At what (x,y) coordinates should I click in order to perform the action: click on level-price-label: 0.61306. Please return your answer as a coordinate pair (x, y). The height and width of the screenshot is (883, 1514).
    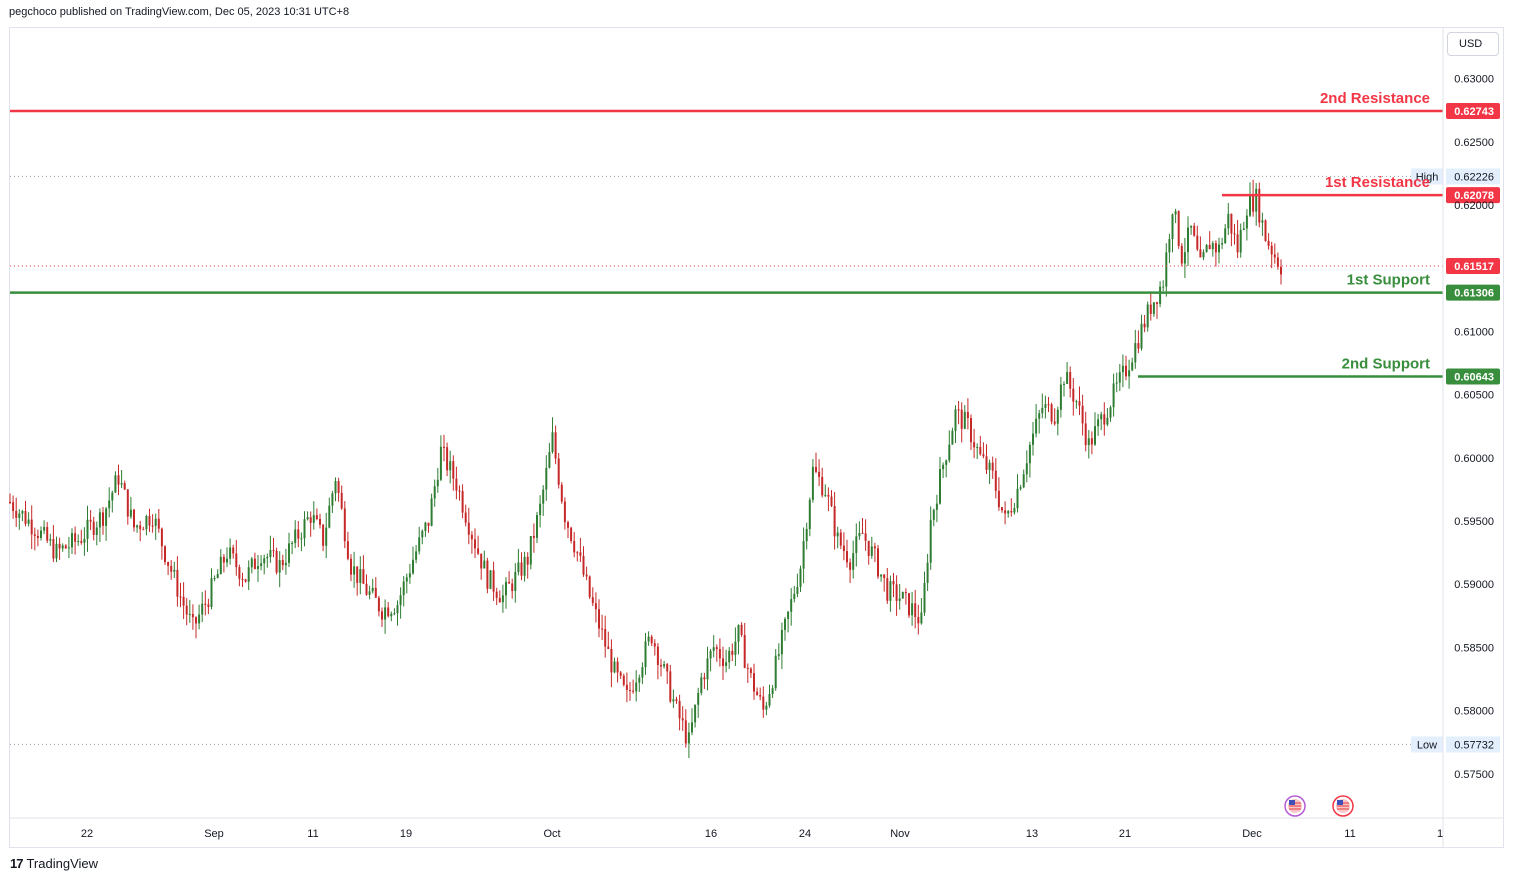
    Looking at the image, I should click on (1474, 294).